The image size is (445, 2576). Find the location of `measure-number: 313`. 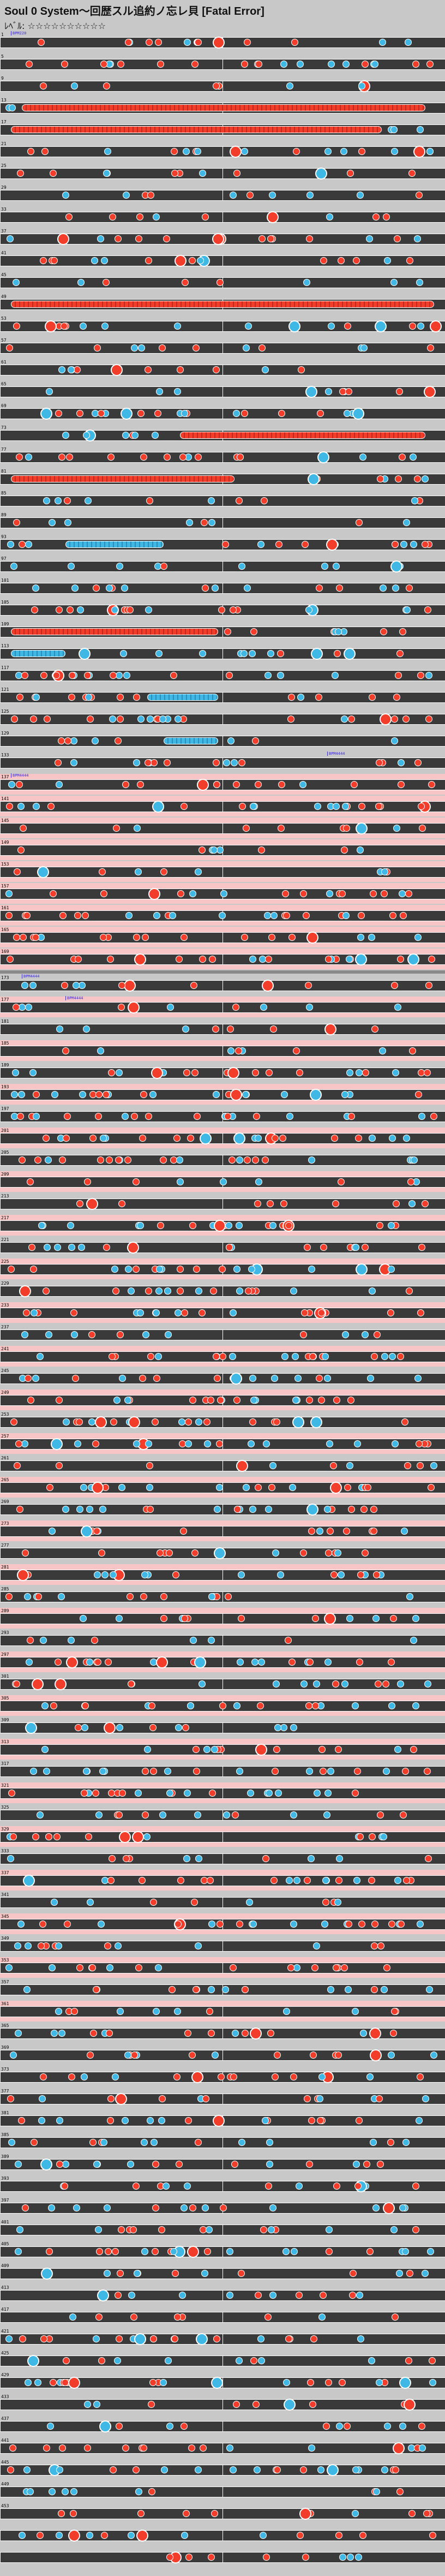

measure-number: 313 is located at coordinates (5, 1741).